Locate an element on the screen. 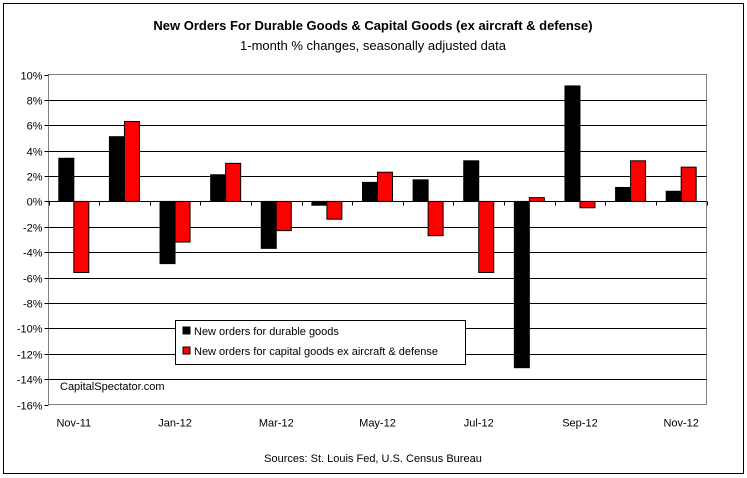  y-tick-label: -4% is located at coordinates (33, 254).